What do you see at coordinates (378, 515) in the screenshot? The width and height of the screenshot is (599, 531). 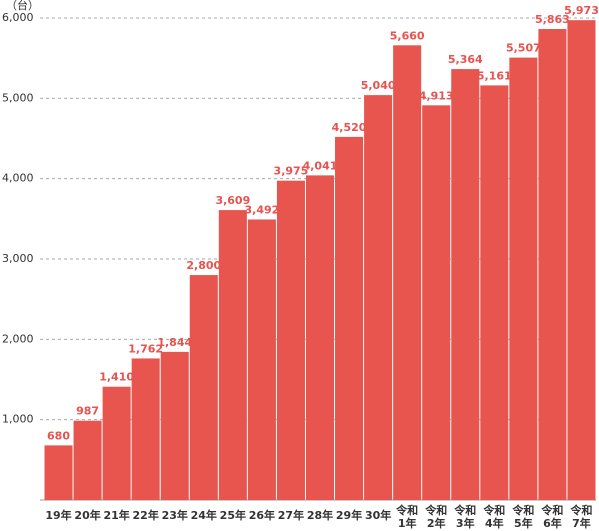 I see `x-tick-label: 30年` at bounding box center [378, 515].